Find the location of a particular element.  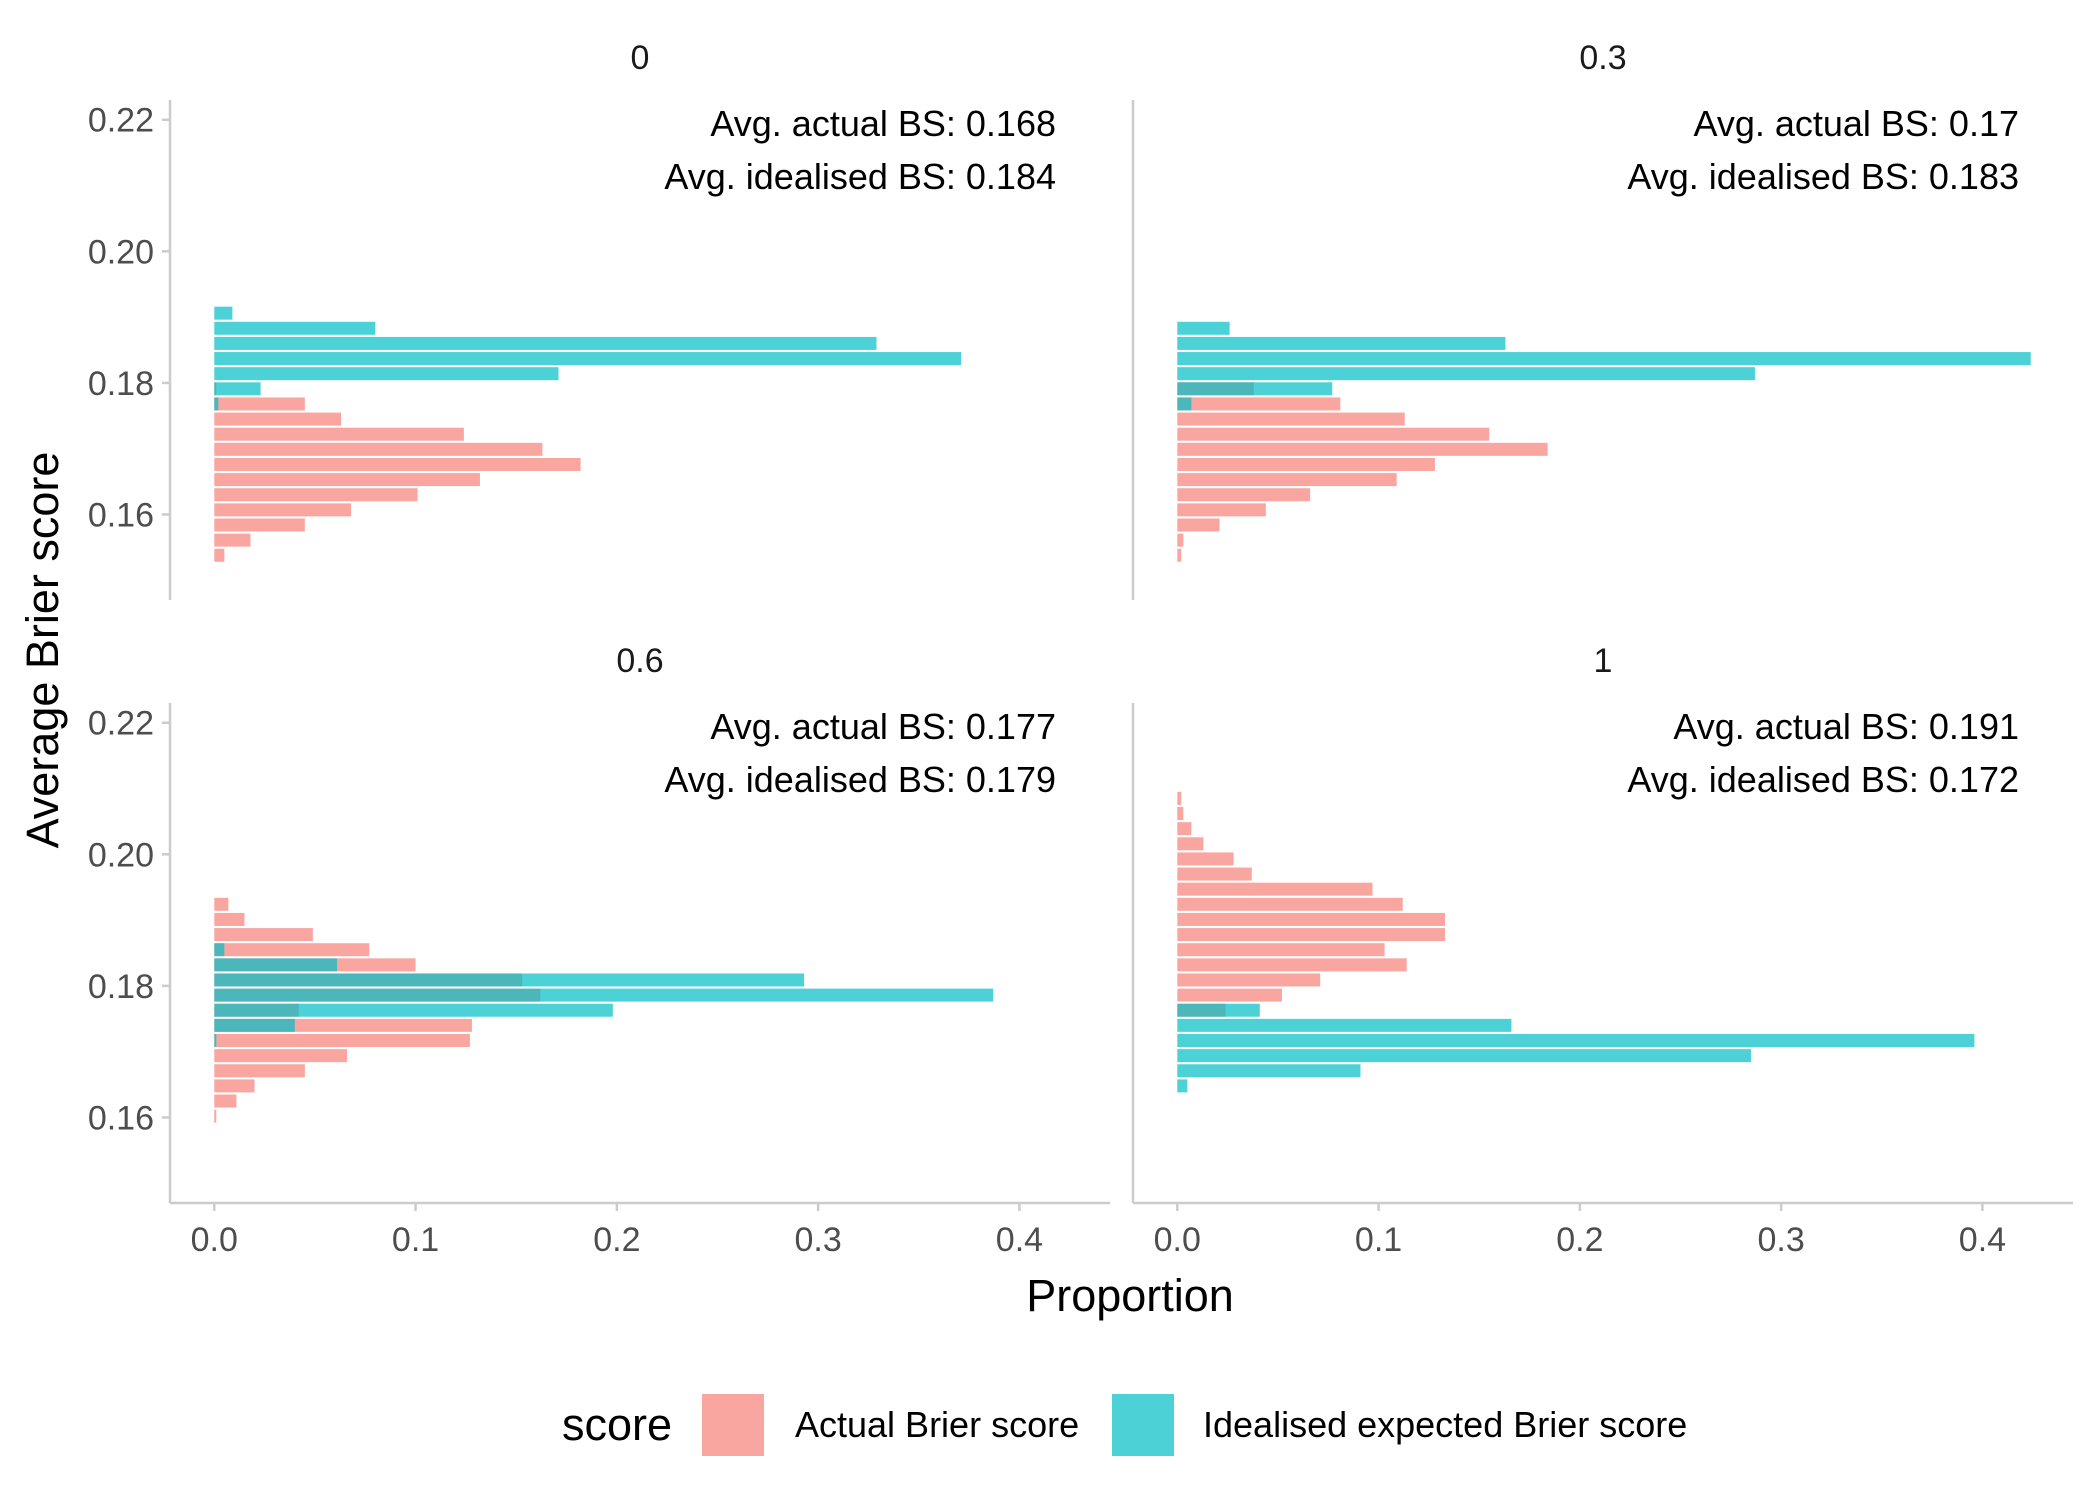

x-tick-label: 0.1 is located at coordinates (415, 1240).